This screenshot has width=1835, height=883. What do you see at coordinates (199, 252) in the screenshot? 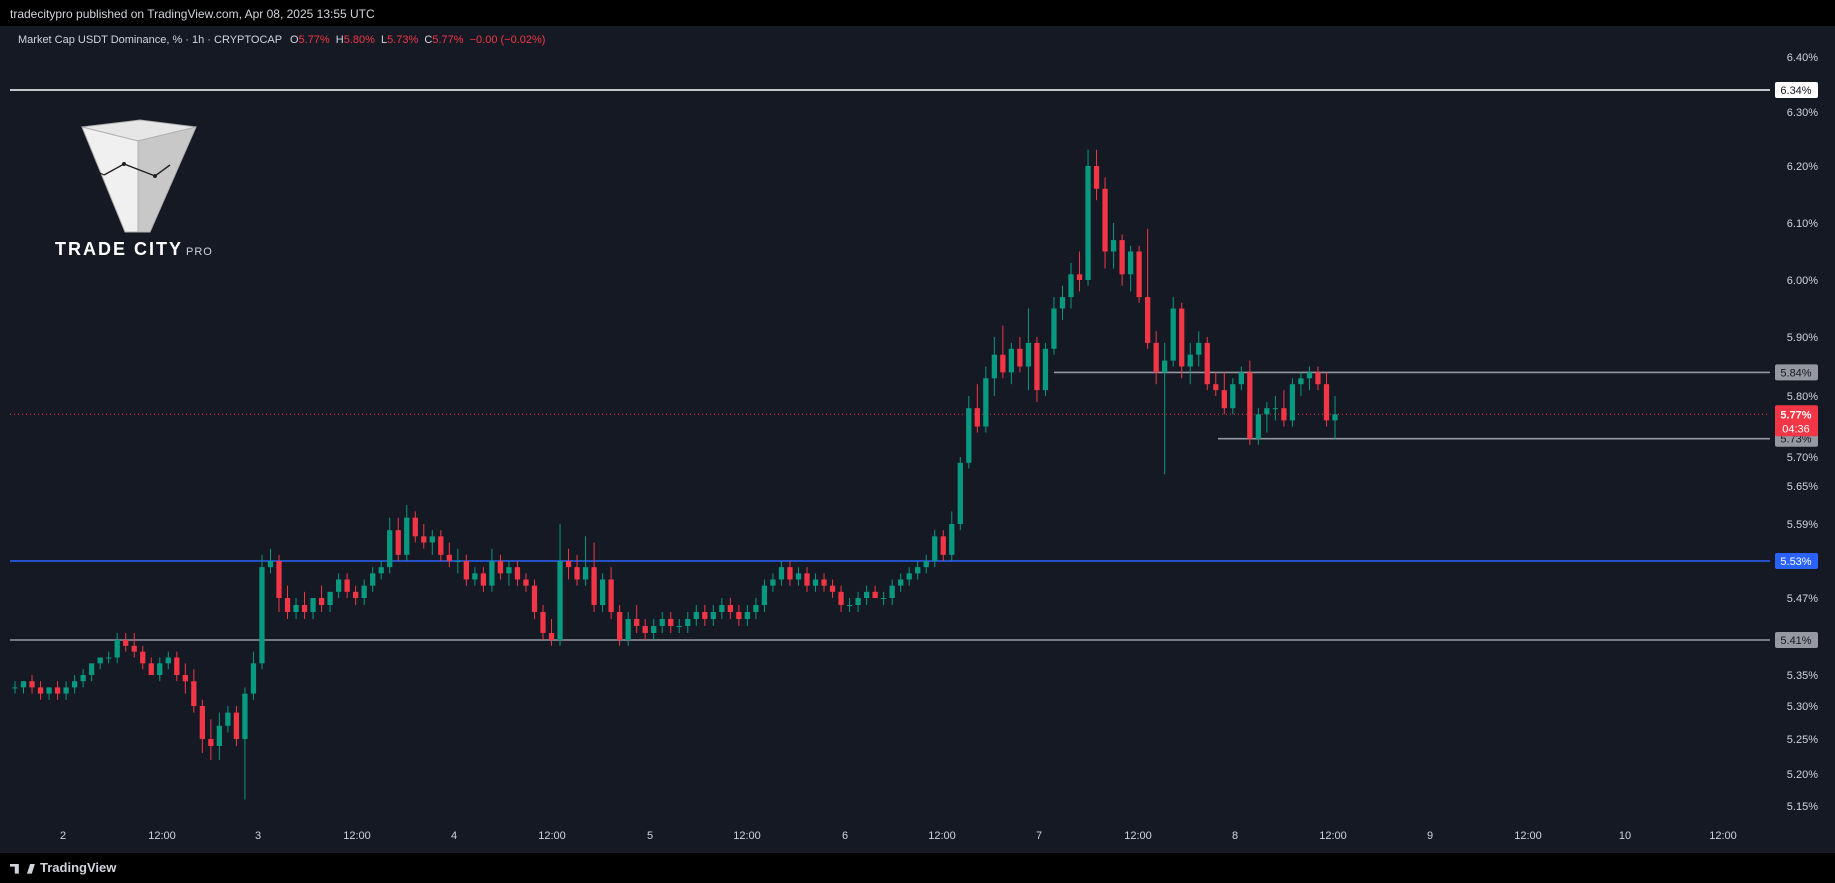
I see `watermark-sub: PRO` at bounding box center [199, 252].